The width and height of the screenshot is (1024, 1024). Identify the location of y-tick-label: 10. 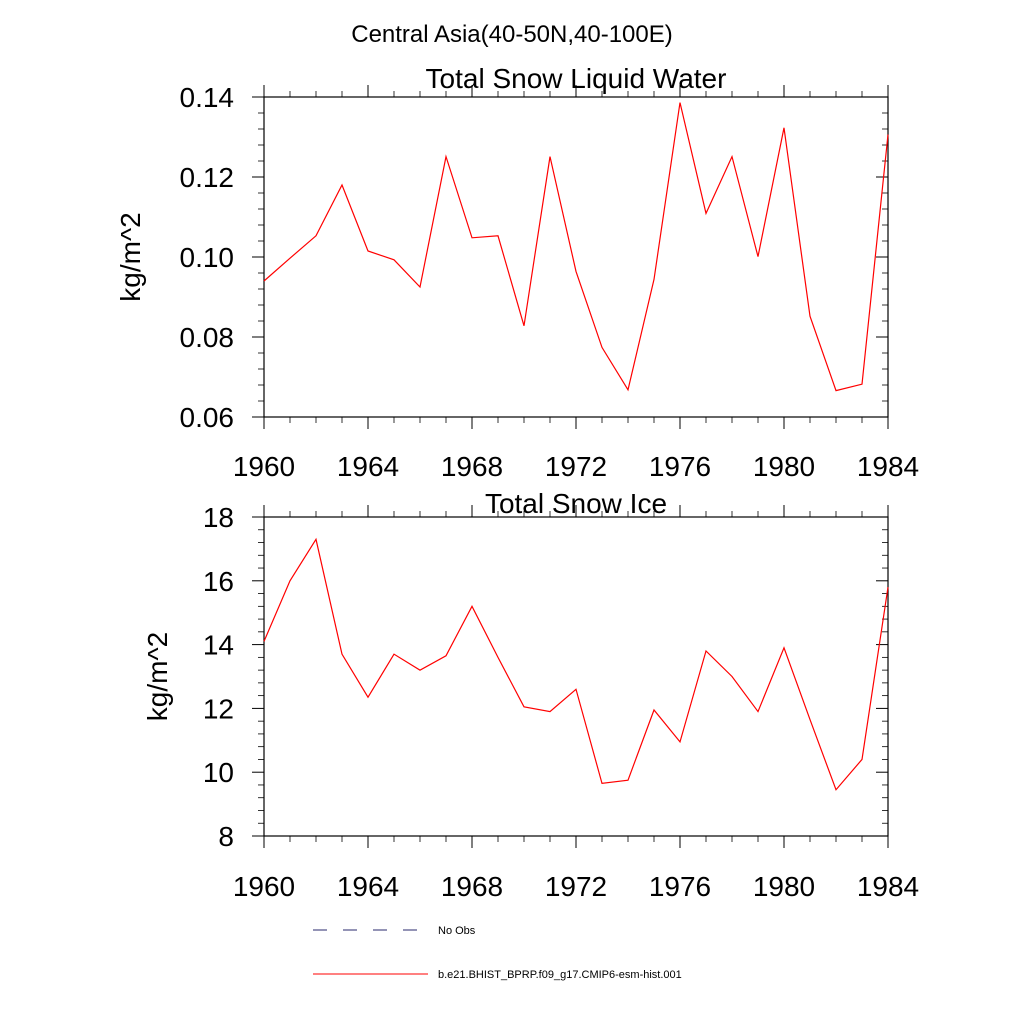
(218, 772).